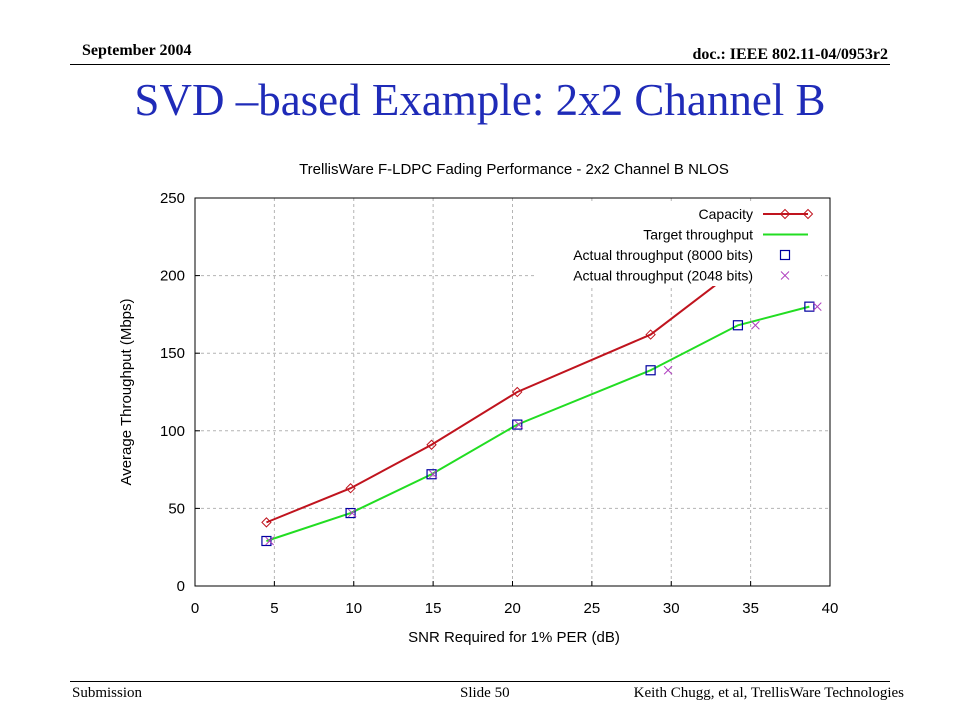  Describe the element at coordinates (785, 255) in the screenshot. I see `legend-marker-actual-throughput-8000-bits` at that location.